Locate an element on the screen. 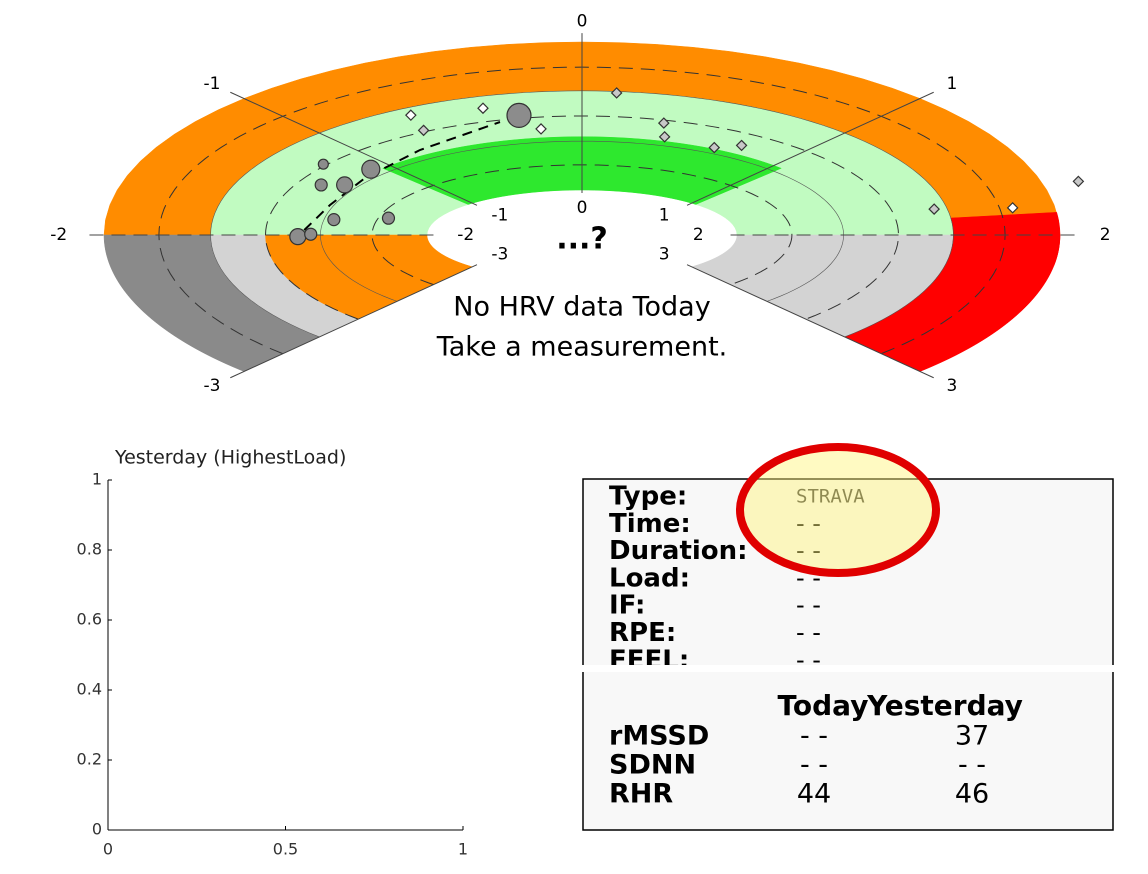 The image size is (1148, 874). panel-gap is located at coordinates (849, 668).